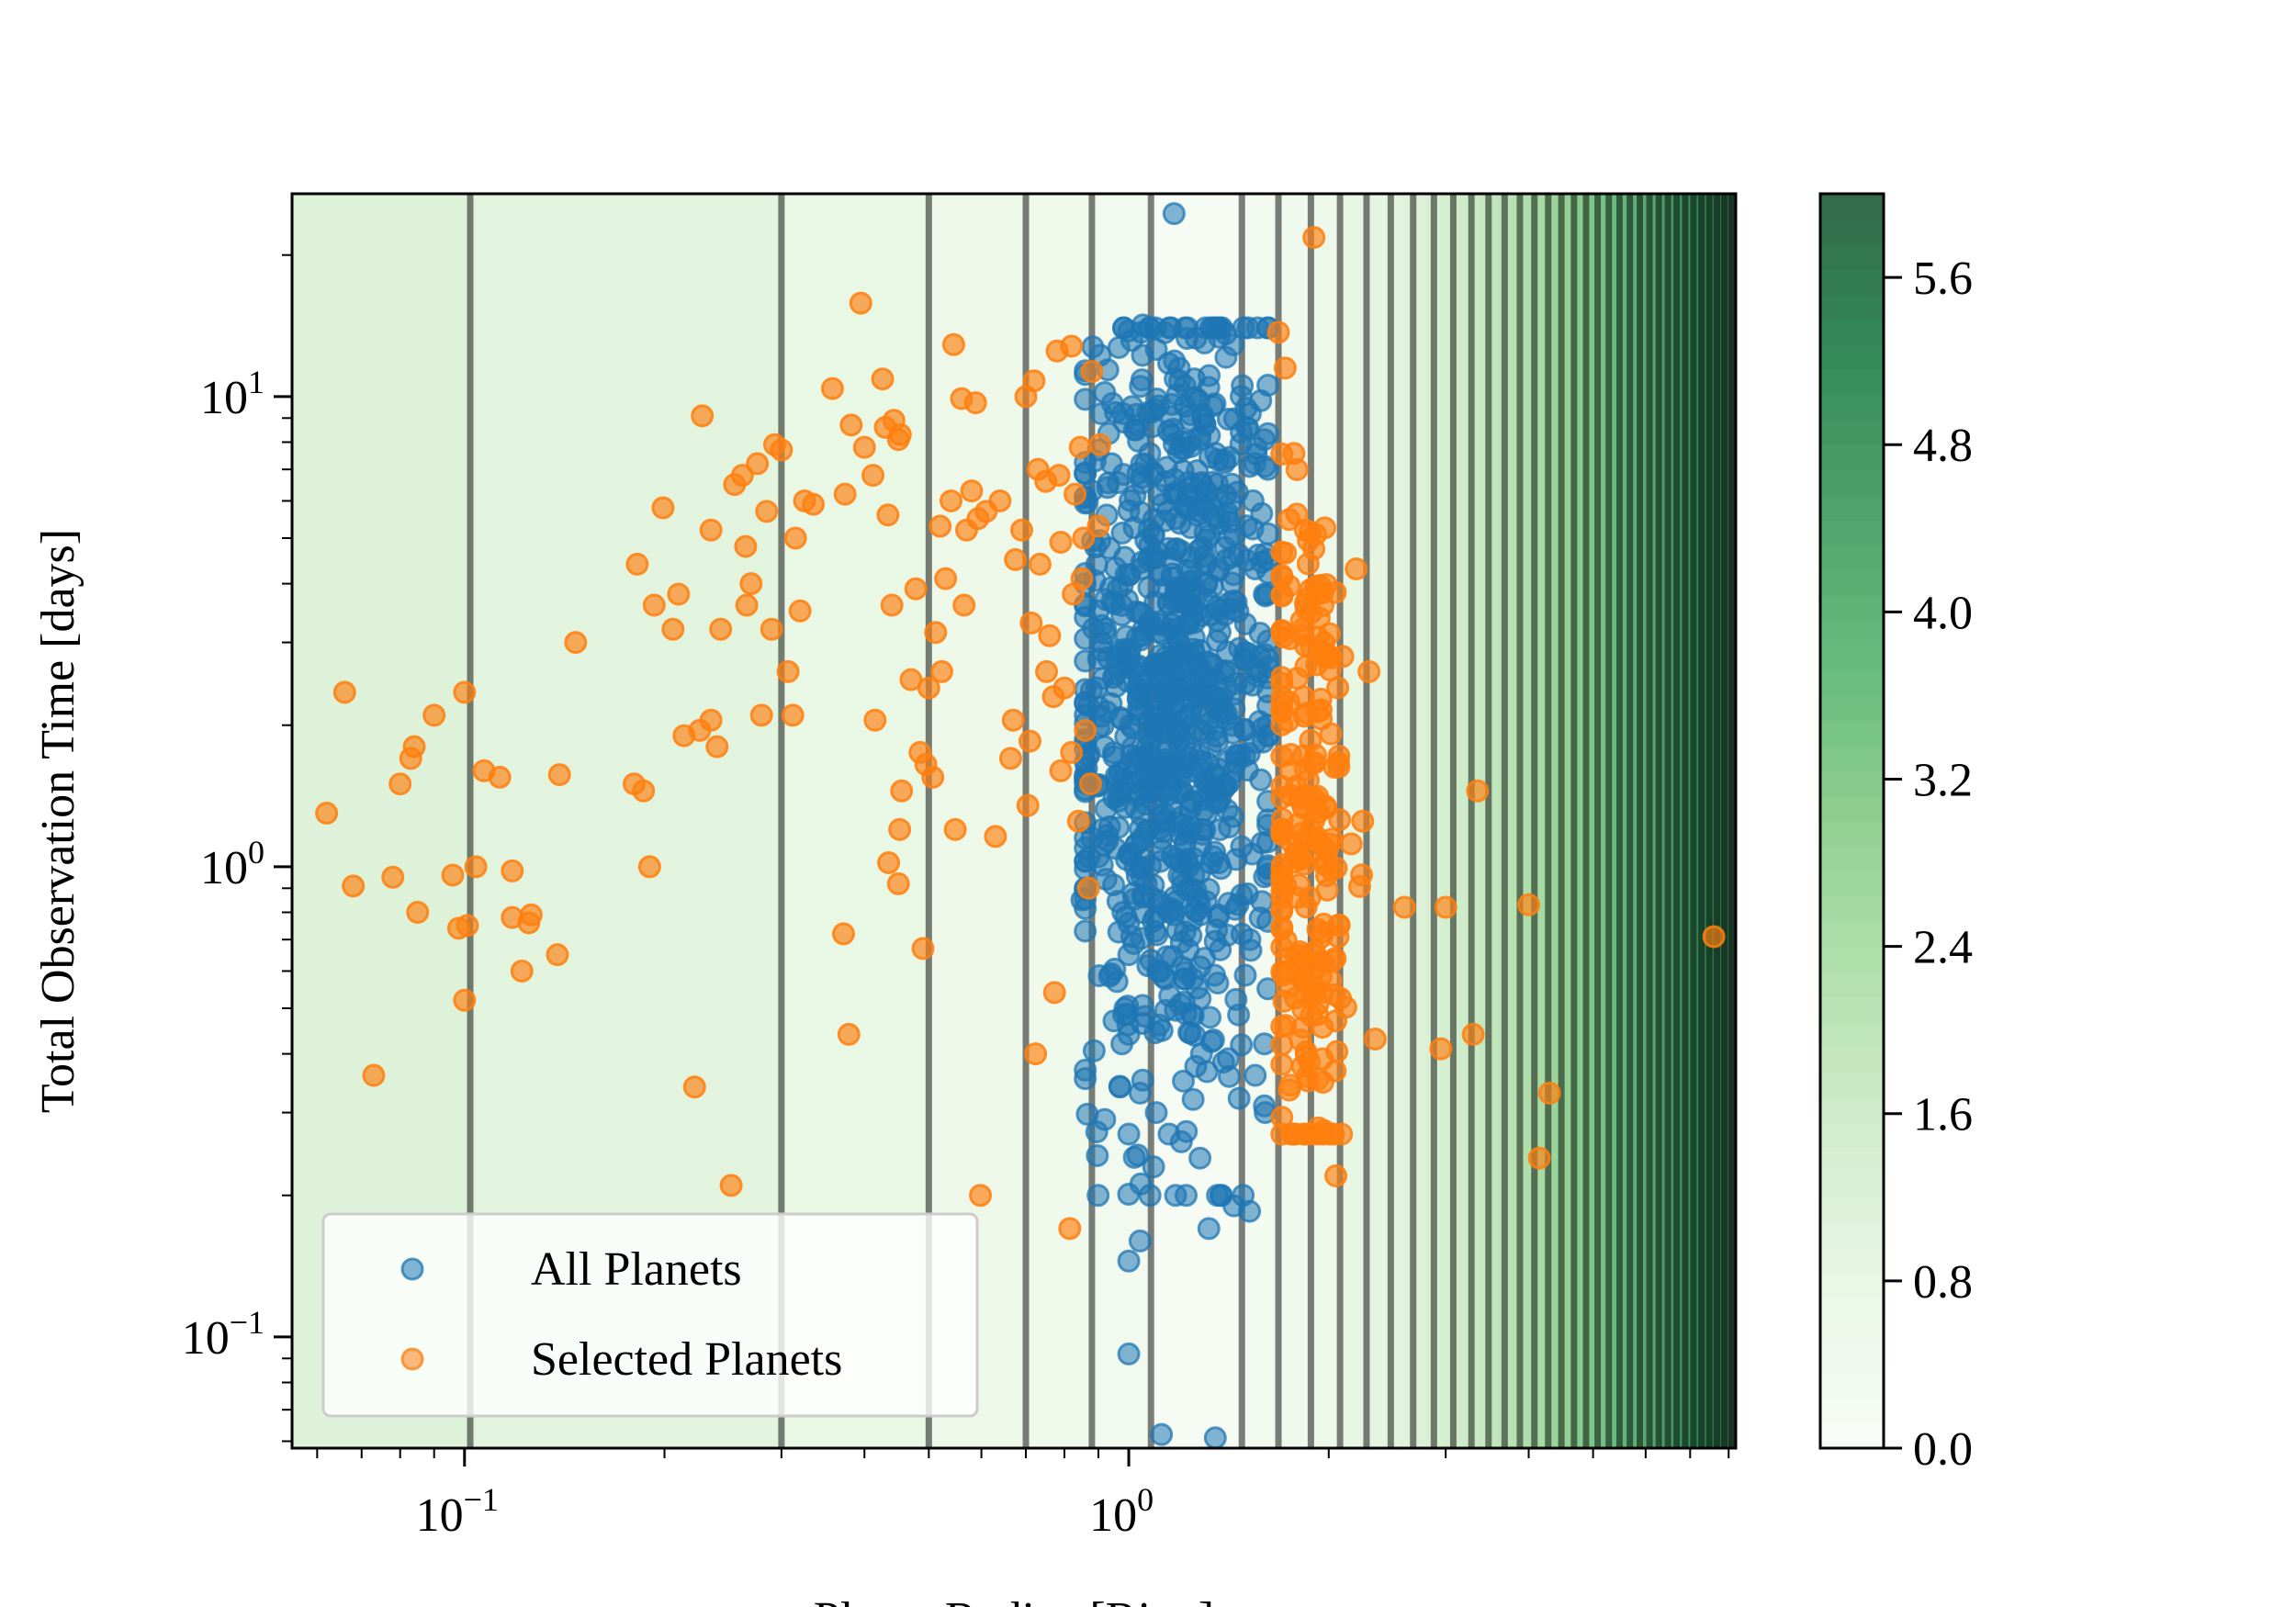 The width and height of the screenshot is (2296, 1607). I want to click on y-tick-label: 101, so click(232, 394).